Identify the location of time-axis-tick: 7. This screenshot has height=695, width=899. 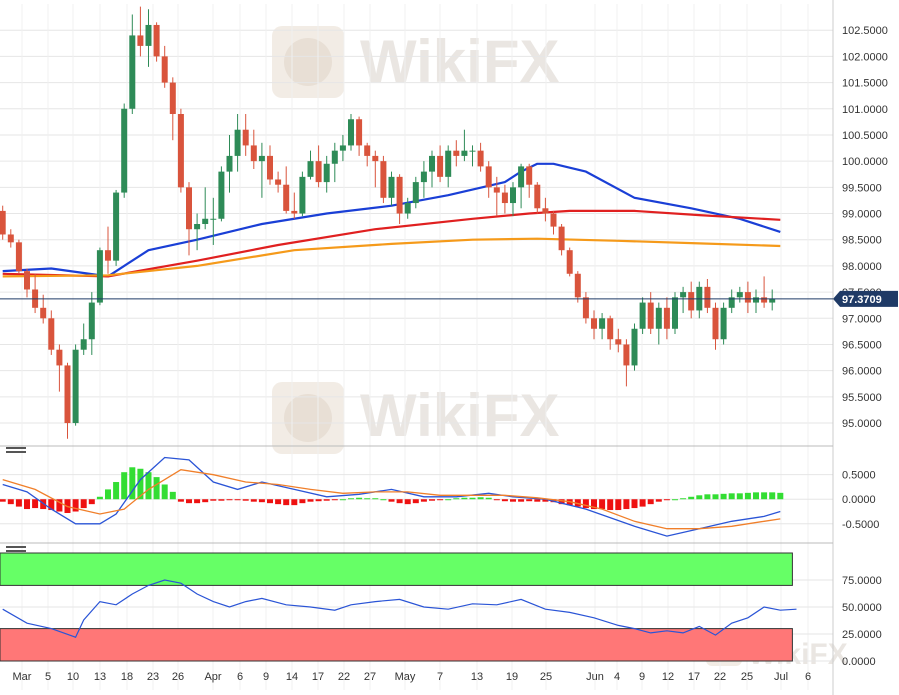
(440, 677).